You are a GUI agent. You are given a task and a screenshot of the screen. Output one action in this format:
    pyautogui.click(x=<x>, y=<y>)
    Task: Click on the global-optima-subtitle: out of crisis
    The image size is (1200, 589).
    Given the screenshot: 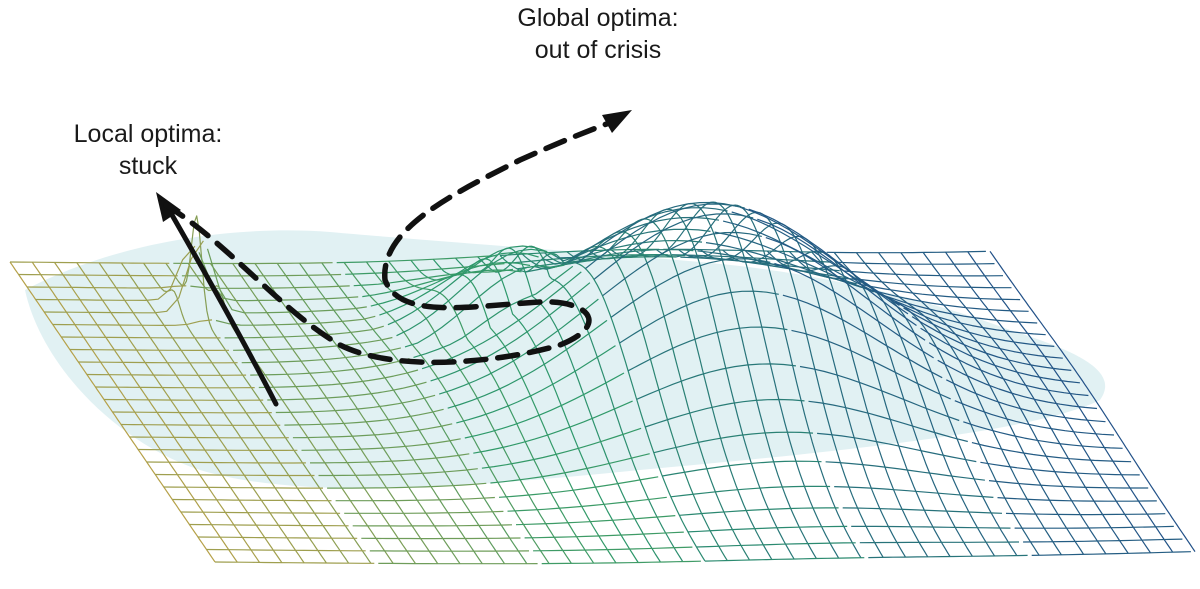 What is the action you would take?
    pyautogui.click(x=598, y=50)
    